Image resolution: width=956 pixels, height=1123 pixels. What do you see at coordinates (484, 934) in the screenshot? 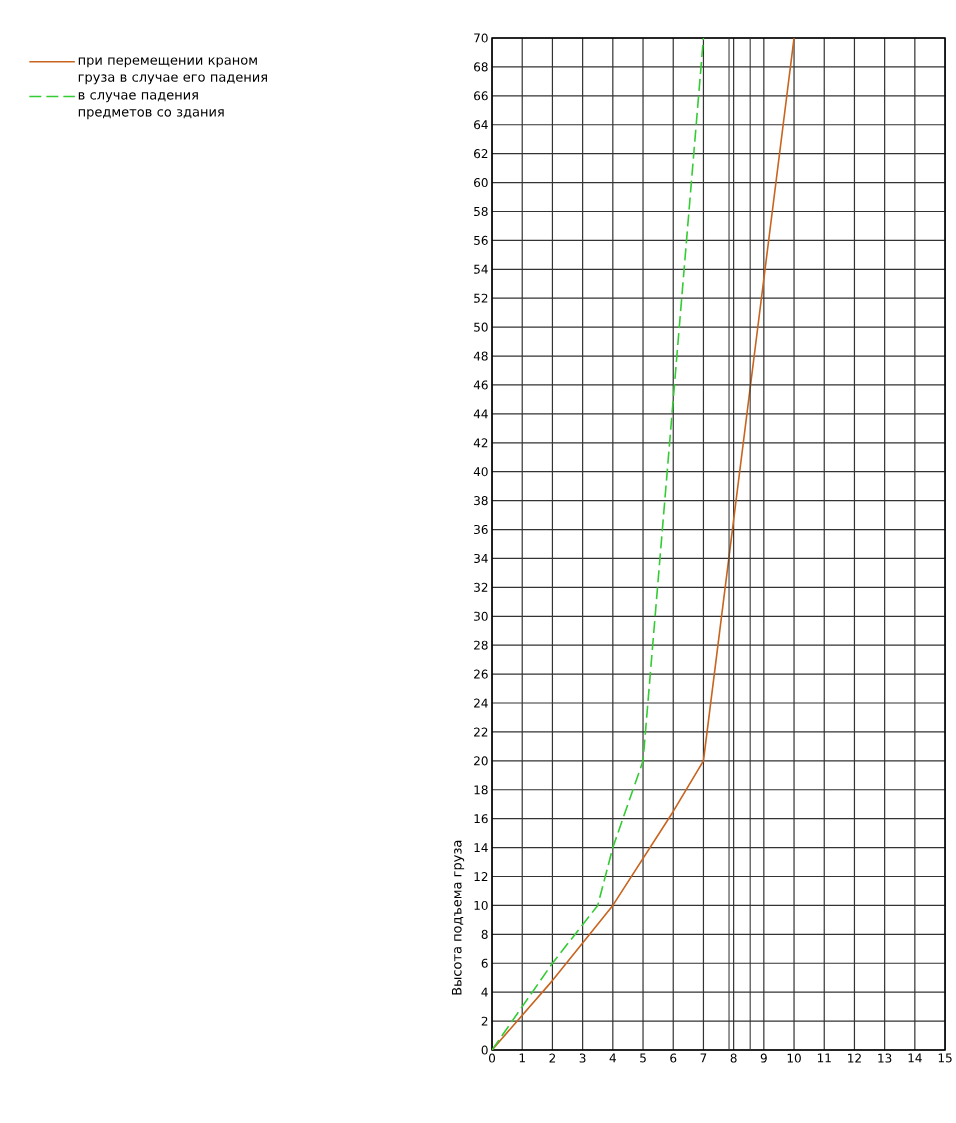
I see `y-tick-label: 8` at bounding box center [484, 934].